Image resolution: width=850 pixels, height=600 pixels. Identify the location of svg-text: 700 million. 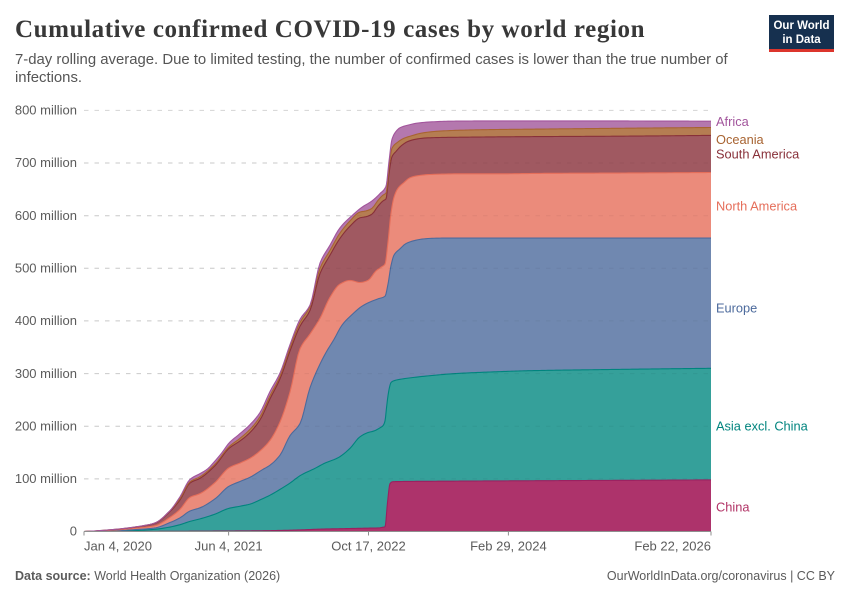
(46, 162).